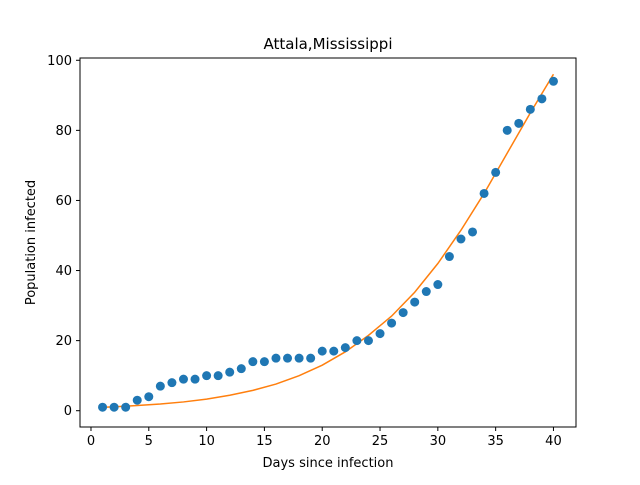 The width and height of the screenshot is (640, 485). What do you see at coordinates (380, 441) in the screenshot?
I see `x-tick-label: 25` at bounding box center [380, 441].